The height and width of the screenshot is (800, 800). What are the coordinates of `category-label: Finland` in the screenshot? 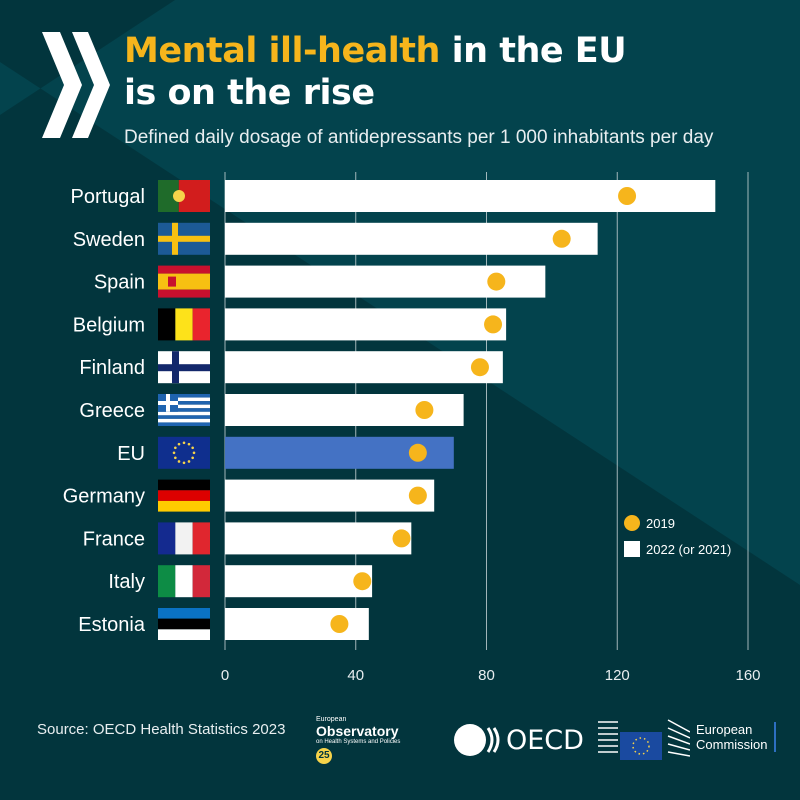 It's located at (112, 368).